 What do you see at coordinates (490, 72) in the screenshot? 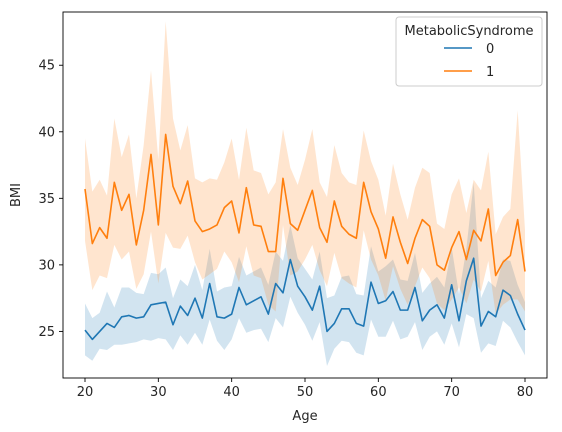
I see `legend-label-1: 1` at bounding box center [490, 72].